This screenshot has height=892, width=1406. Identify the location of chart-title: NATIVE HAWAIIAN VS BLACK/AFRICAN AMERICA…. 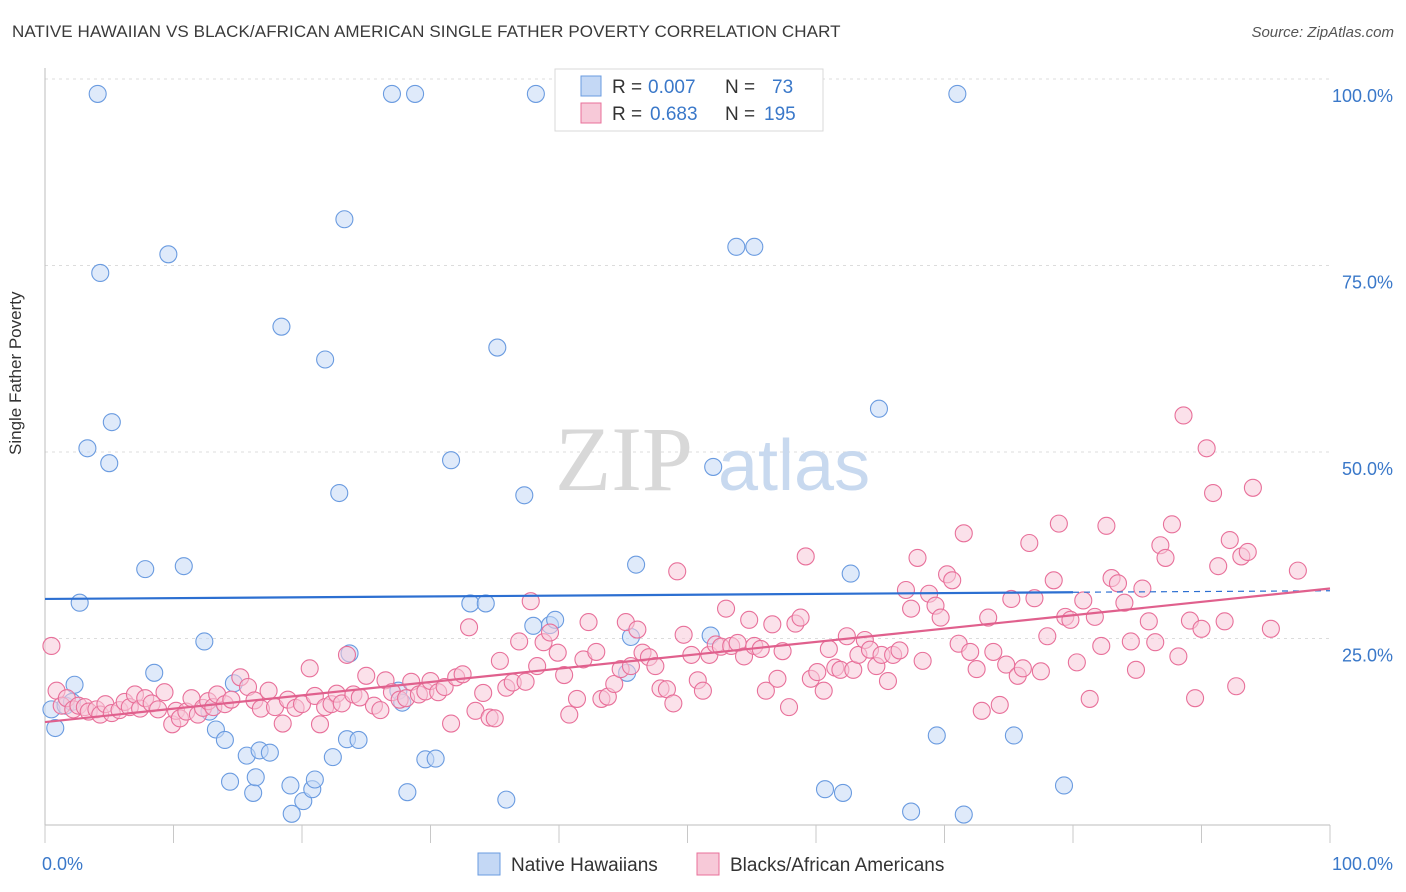
(426, 31).